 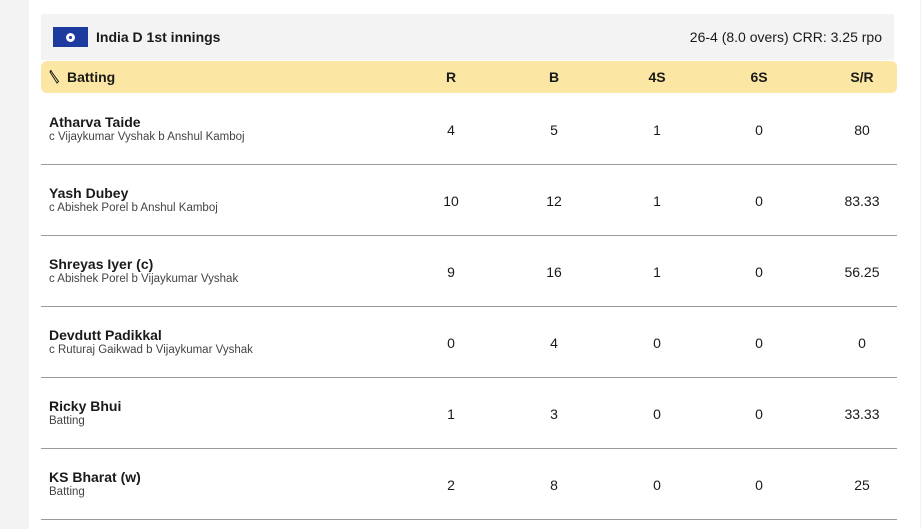 What do you see at coordinates (451, 485) in the screenshot?
I see `runs-cell: 2` at bounding box center [451, 485].